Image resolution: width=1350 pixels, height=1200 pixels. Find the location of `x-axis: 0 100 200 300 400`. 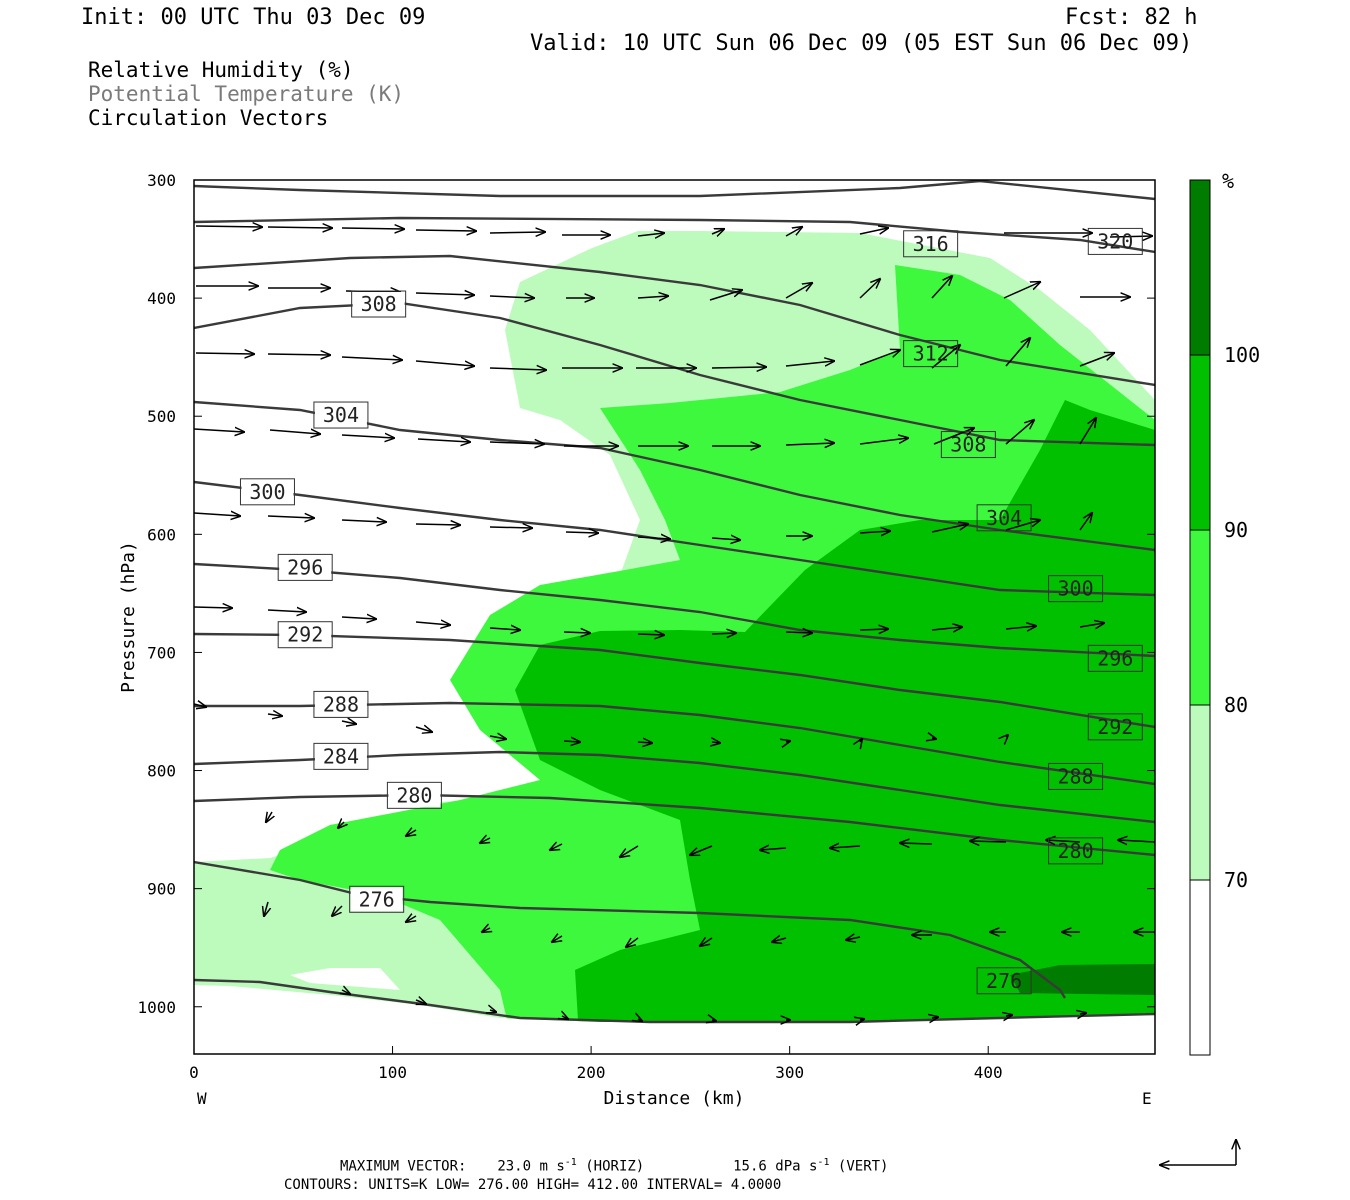

x-axis: 0 100 200 300 400 is located at coordinates (596, 1064).